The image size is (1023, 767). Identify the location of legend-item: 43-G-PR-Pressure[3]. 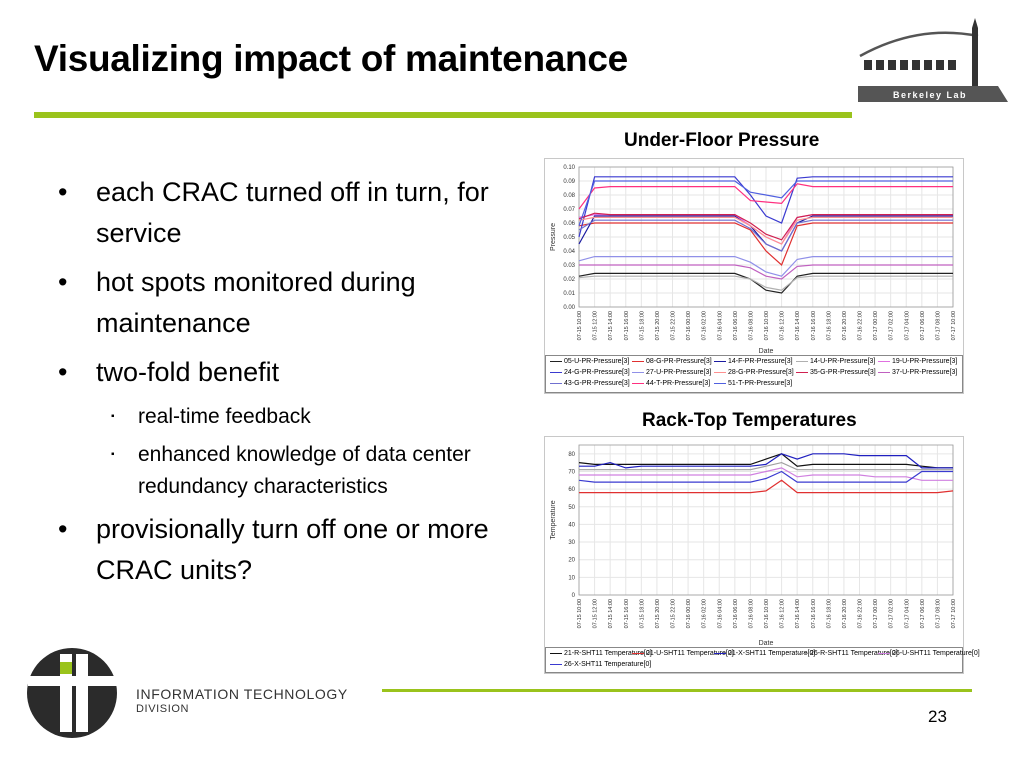
(590, 383).